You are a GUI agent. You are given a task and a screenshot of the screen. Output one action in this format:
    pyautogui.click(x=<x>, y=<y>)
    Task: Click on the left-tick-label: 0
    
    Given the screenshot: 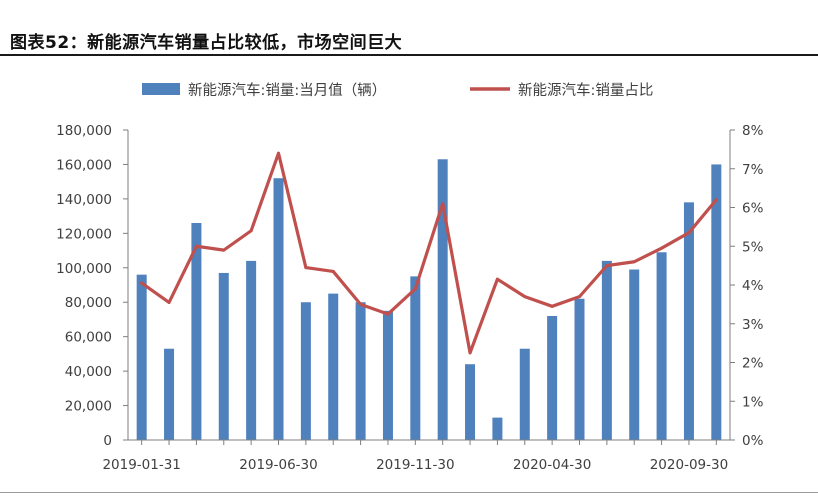 What is the action you would take?
    pyautogui.click(x=107, y=441)
    